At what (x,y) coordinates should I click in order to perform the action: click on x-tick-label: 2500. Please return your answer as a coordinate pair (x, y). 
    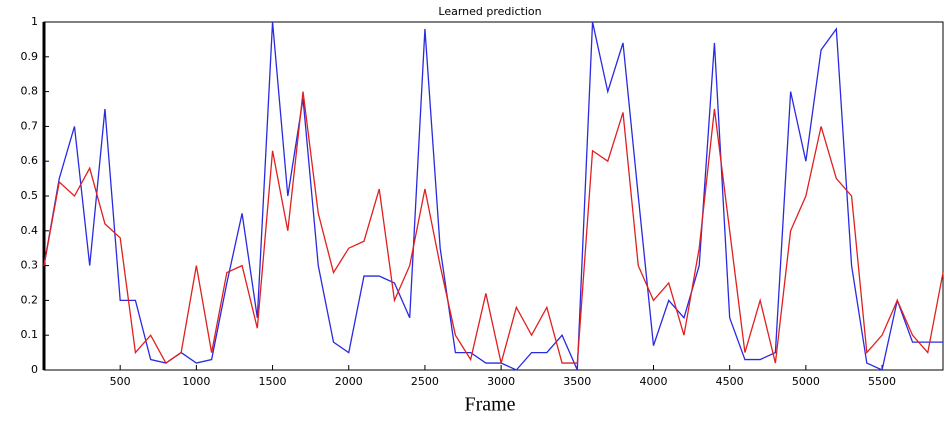
    Looking at the image, I should click on (425, 381).